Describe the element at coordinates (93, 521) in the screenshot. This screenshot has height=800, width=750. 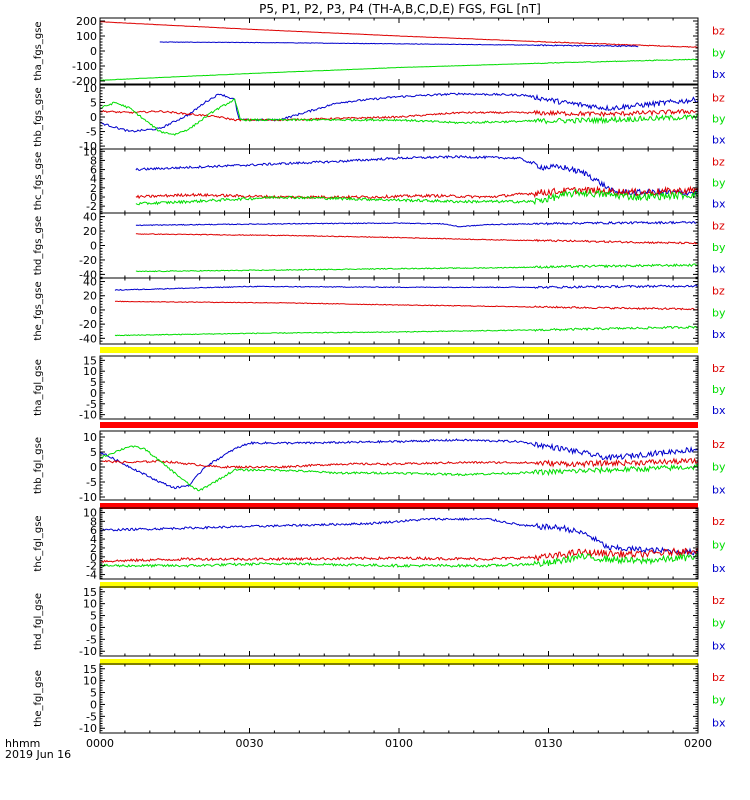
I see `y-tick-label: 8` at that location.